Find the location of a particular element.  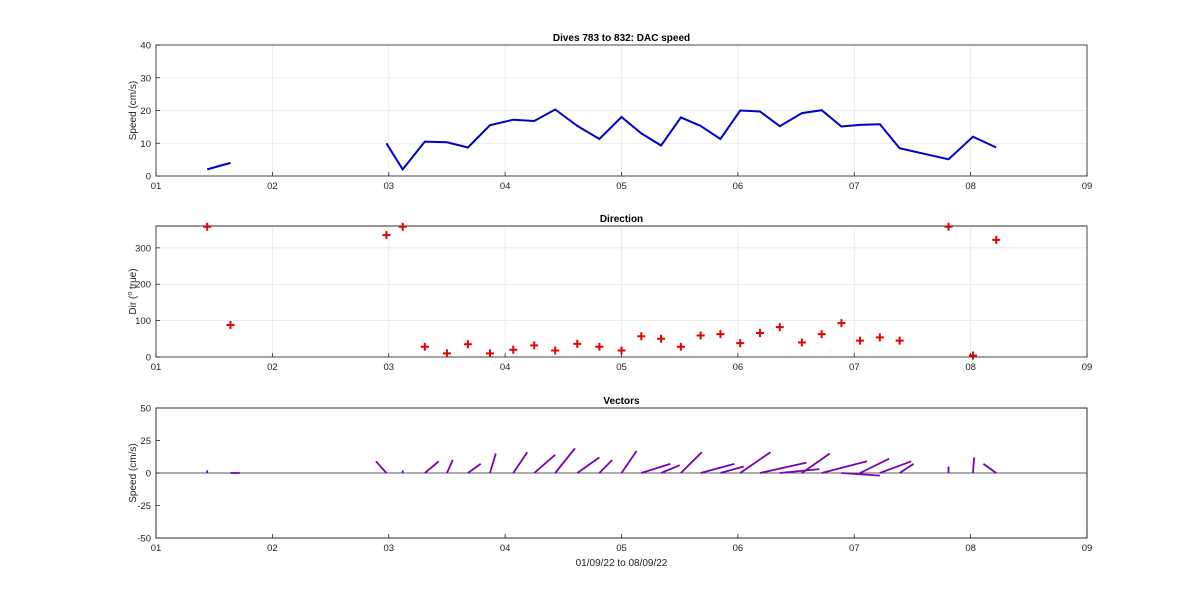

y-tick-label: 30 is located at coordinates (145, 78).